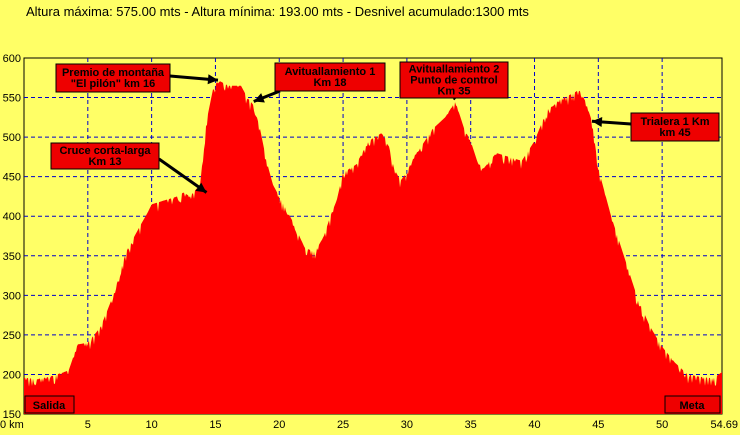 This screenshot has width=740, height=435. I want to click on endpoint-labels: Salida Meta, so click(372, 404).